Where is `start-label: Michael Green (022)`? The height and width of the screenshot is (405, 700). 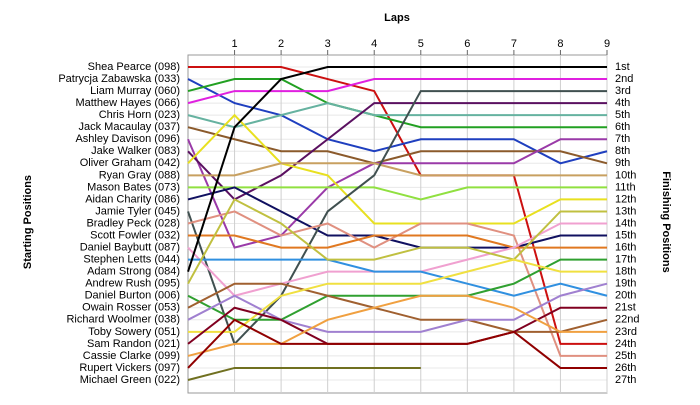
start-label: Michael Green (022) is located at coordinates (130, 380).